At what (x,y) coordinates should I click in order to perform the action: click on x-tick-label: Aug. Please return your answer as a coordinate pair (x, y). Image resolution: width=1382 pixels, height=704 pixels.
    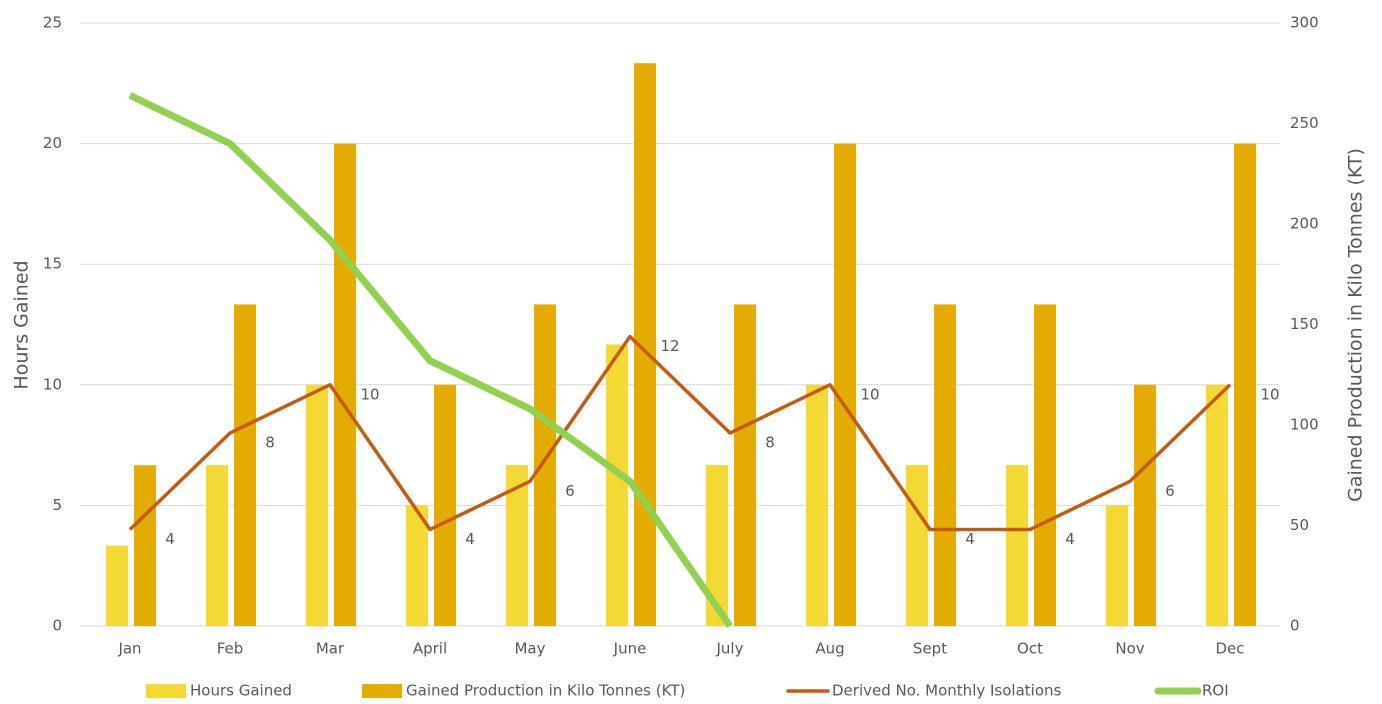
    Looking at the image, I should click on (829, 649).